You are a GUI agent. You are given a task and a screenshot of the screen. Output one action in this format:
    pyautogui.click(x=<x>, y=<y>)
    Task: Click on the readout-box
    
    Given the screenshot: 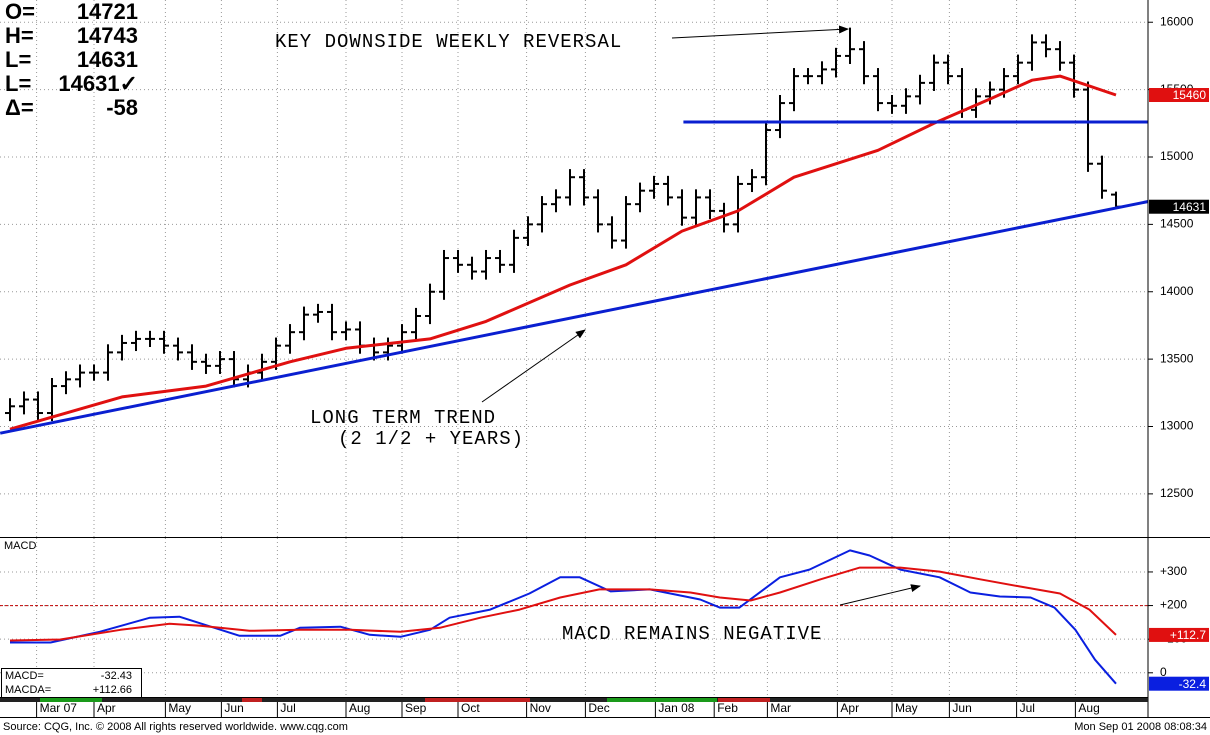 What is the action you would take?
    pyautogui.click(x=71, y=683)
    